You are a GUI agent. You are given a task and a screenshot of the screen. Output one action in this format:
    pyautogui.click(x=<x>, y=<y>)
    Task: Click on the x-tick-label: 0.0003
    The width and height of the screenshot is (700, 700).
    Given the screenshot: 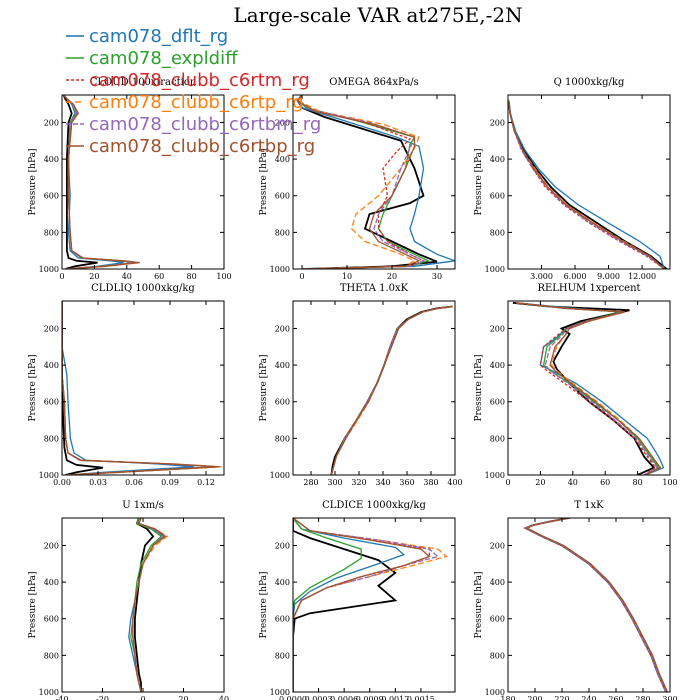 What is the action you would take?
    pyautogui.click(x=319, y=697)
    